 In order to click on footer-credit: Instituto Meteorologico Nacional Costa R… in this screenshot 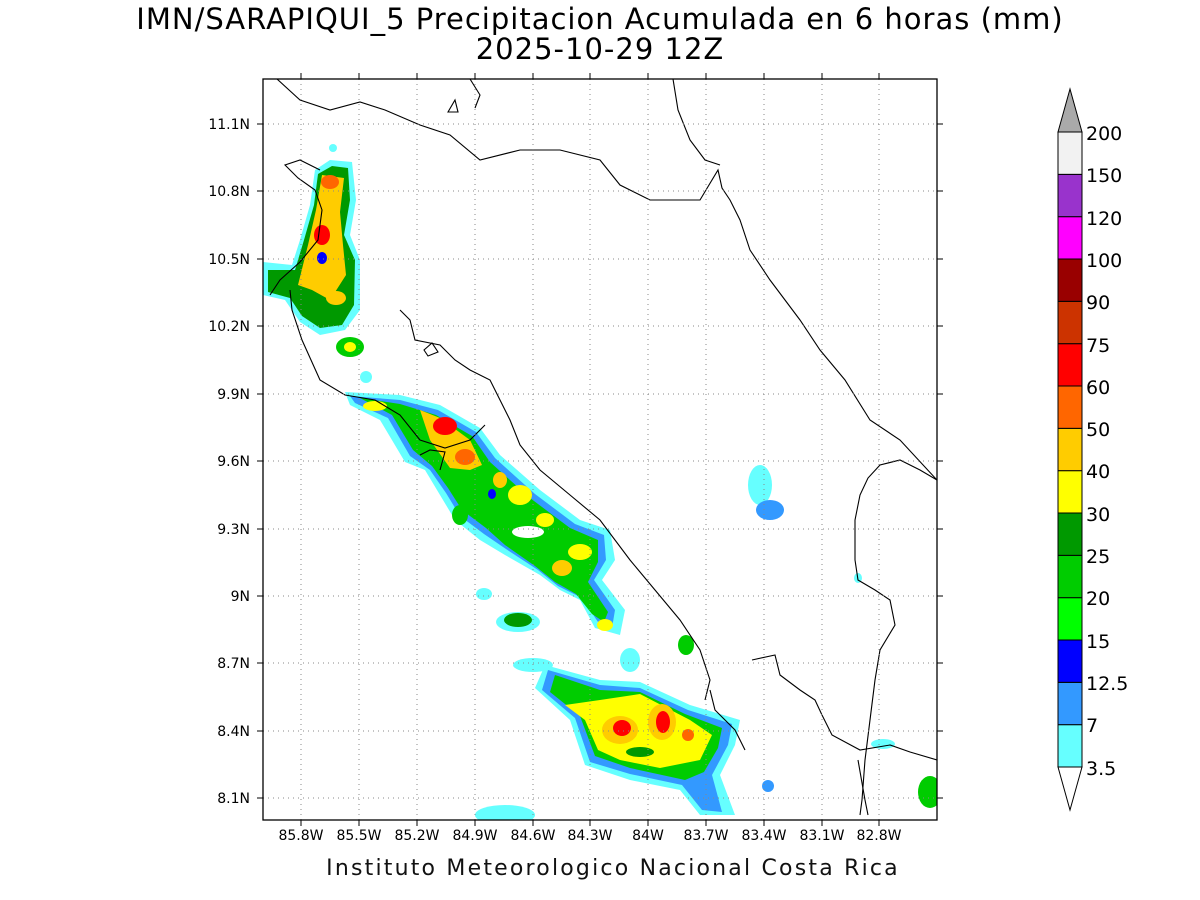, I will do `click(613, 868)`.